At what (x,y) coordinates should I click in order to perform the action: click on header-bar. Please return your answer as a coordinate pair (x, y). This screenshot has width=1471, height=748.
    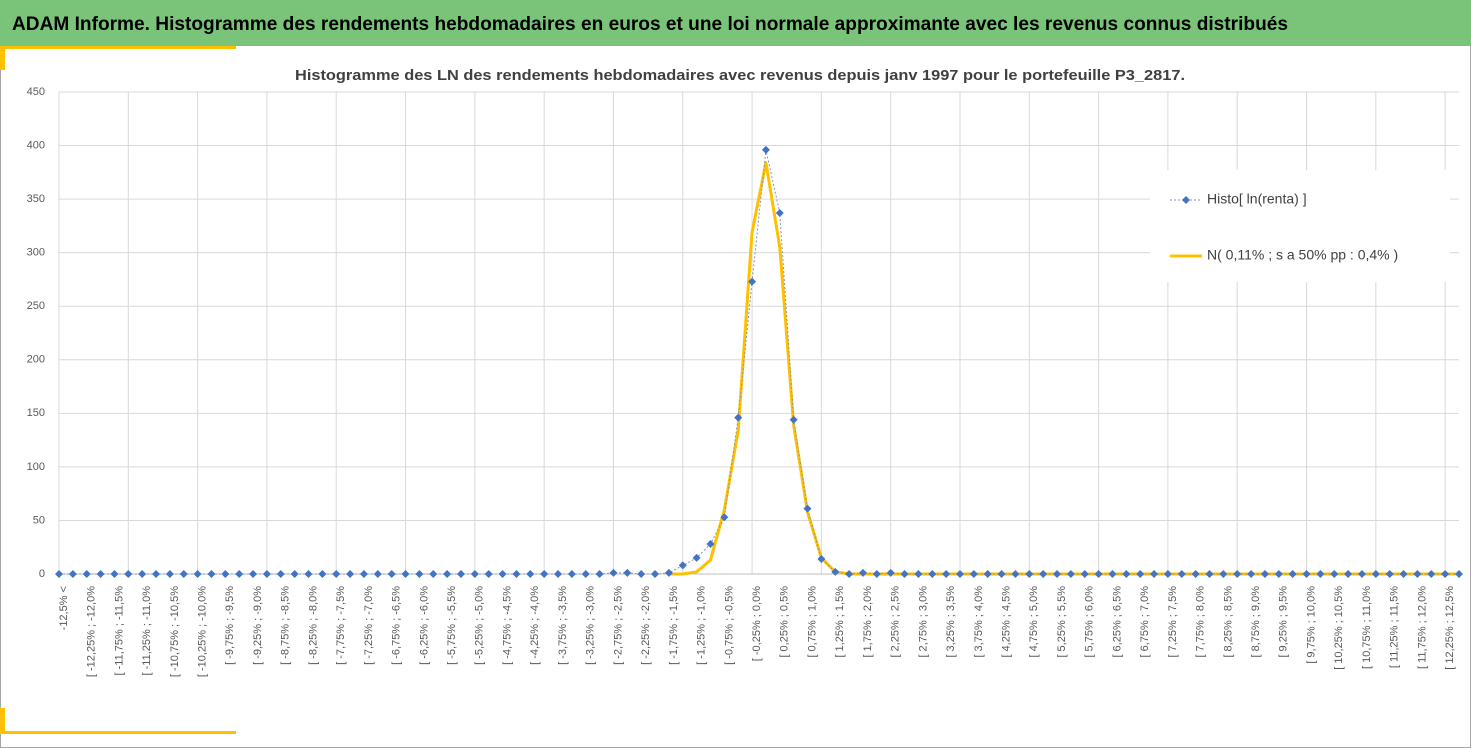
    Looking at the image, I should click on (735, 23).